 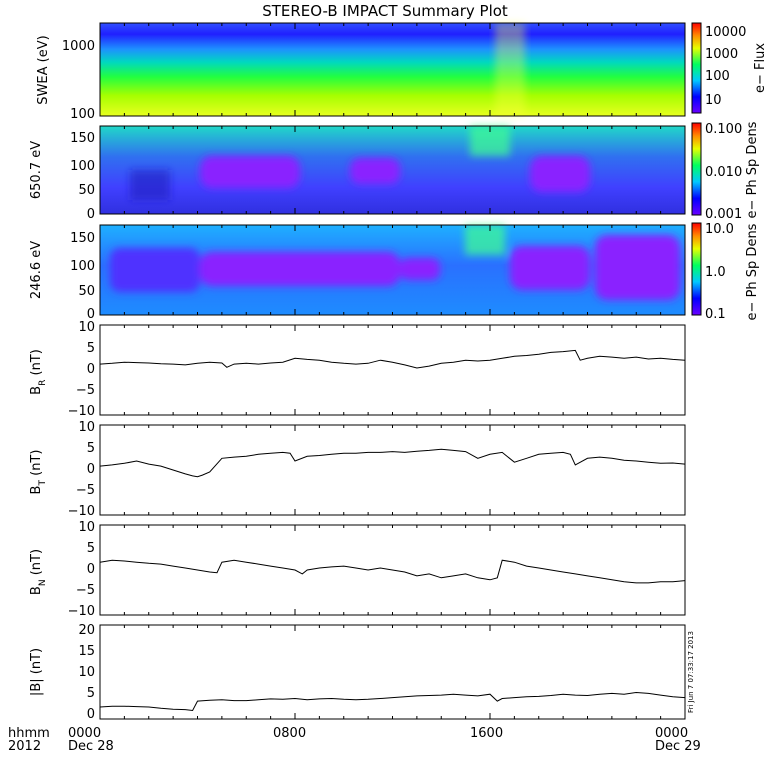 What do you see at coordinates (691, 672) in the screenshot?
I see `generation-timestamp: Fri Jun 7 07:33:17 2013` at bounding box center [691, 672].